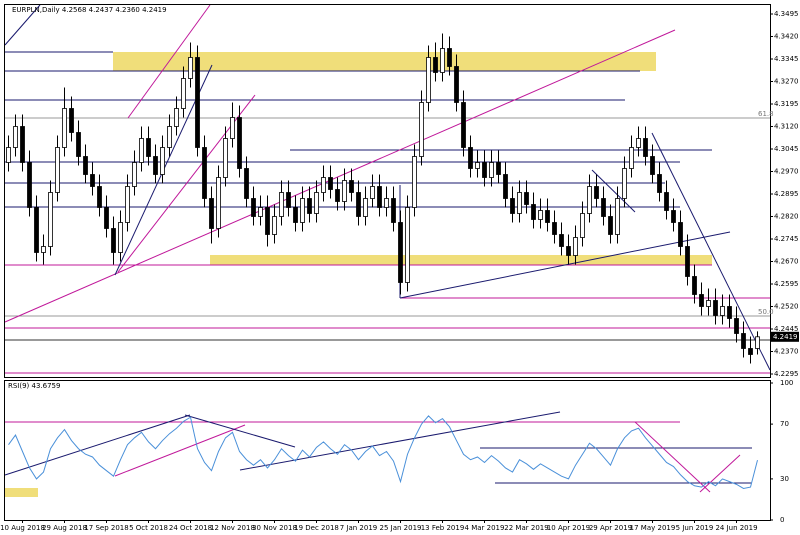 The image size is (800, 535). I want to click on y-tick-label: 4.3120, so click(786, 127).